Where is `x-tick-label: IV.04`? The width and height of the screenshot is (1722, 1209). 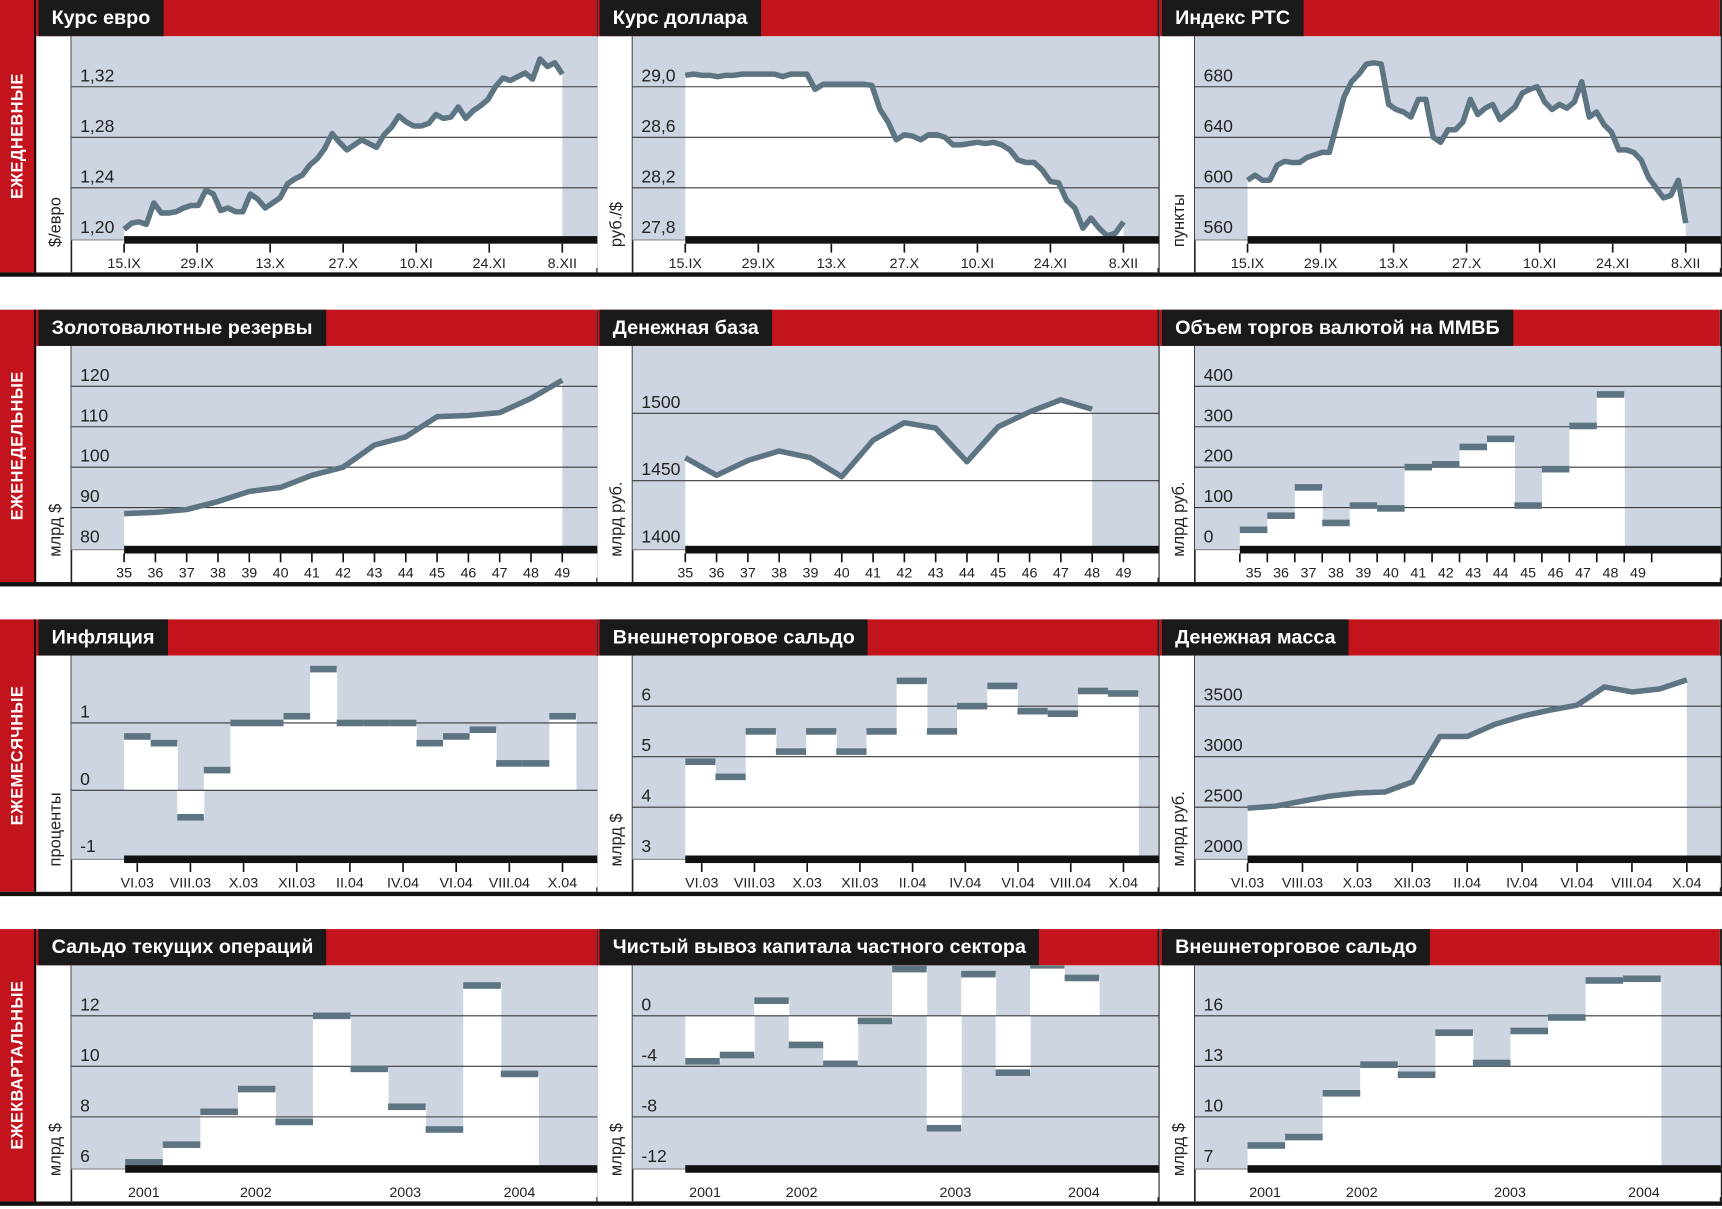 x-tick-label: IV.04 is located at coordinates (965, 883).